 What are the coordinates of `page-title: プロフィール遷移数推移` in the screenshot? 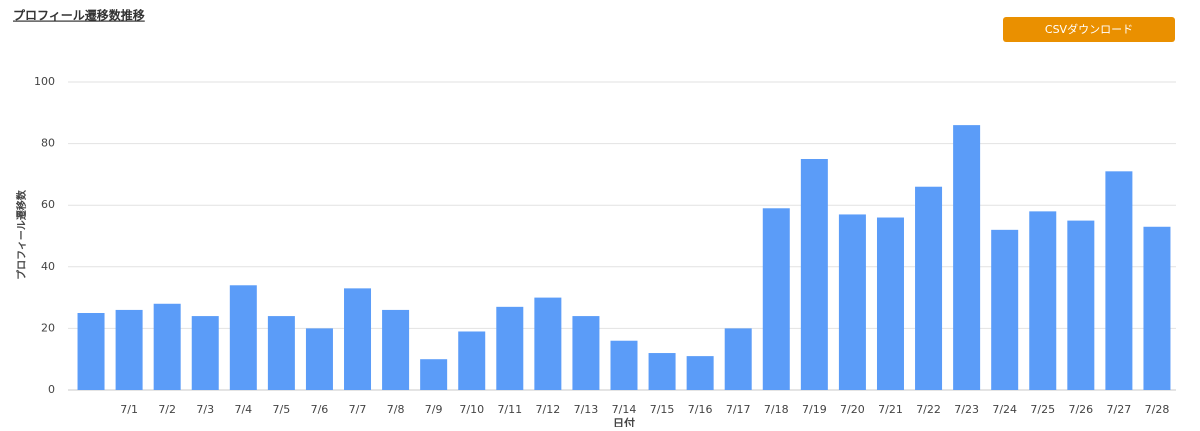 It's located at (79, 15).